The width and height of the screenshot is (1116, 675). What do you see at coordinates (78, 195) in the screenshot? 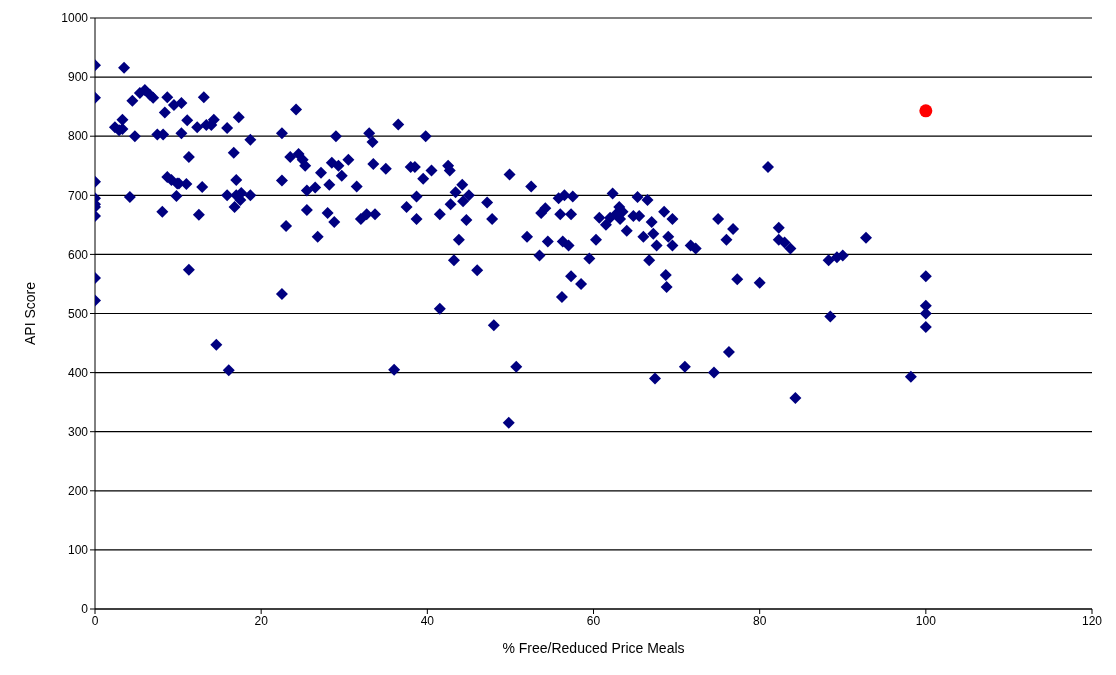
I see `y-tick-label: 700` at bounding box center [78, 195].